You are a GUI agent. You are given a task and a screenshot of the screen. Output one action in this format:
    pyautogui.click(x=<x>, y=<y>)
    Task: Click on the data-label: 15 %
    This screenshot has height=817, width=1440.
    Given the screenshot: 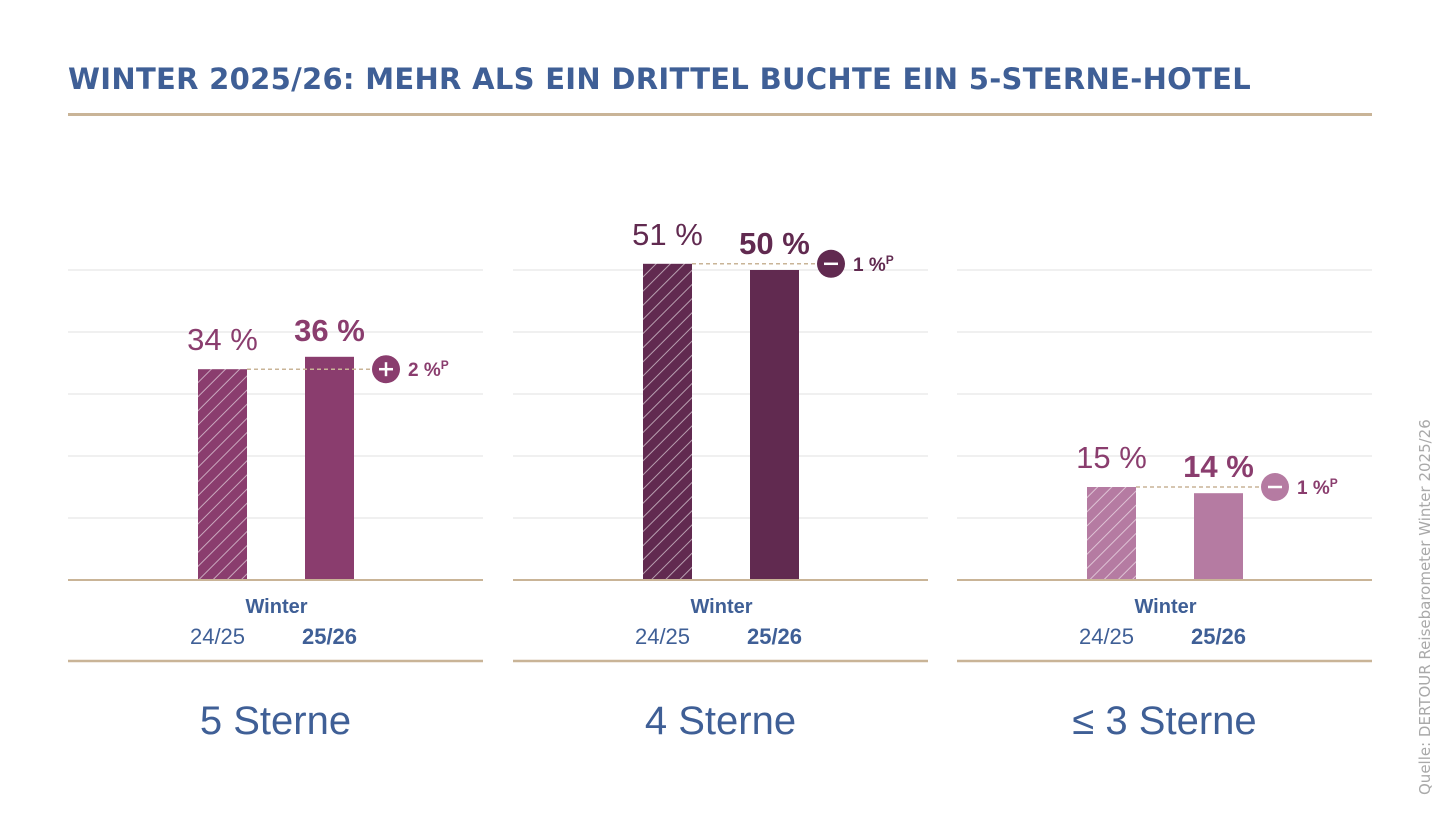 What is the action you would take?
    pyautogui.click(x=1111, y=457)
    